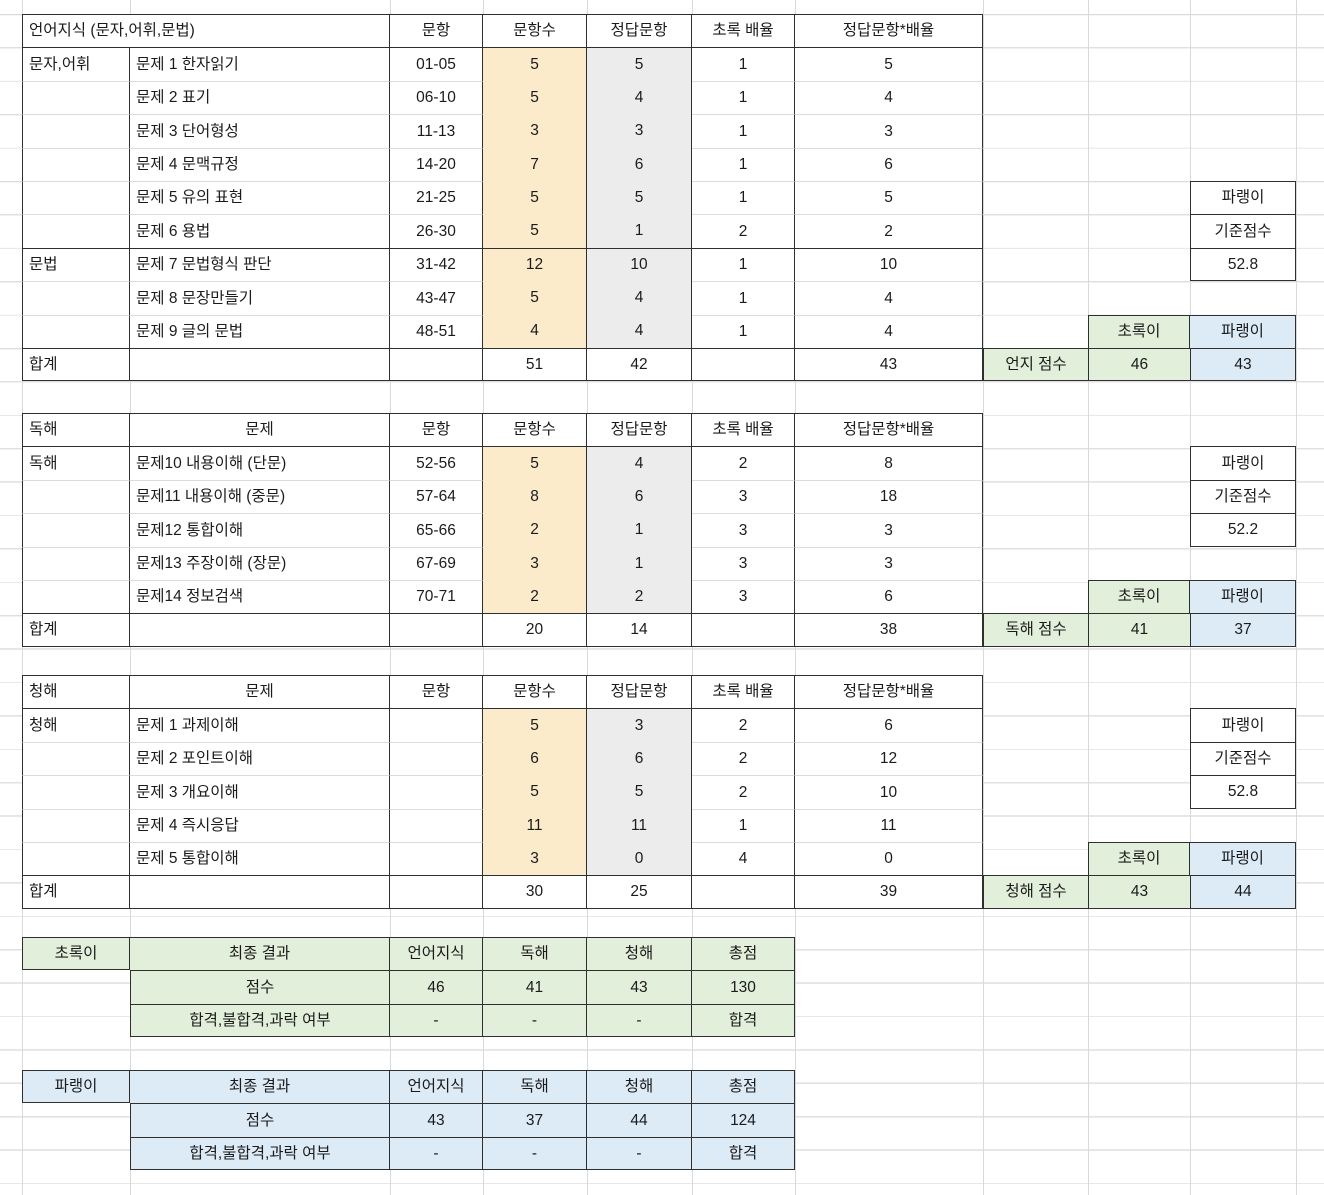 This screenshot has width=1324, height=1195. Describe the element at coordinates (260, 530) in the screenshot. I see `cell-problem: 문제12 통합이해` at that location.